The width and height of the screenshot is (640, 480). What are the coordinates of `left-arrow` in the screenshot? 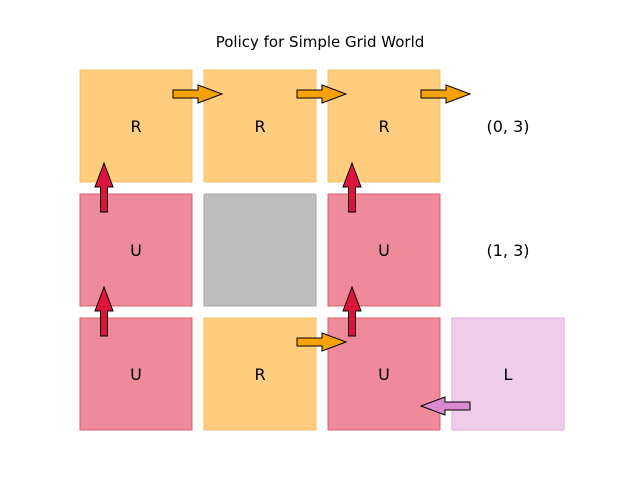 It's located at (445, 406).